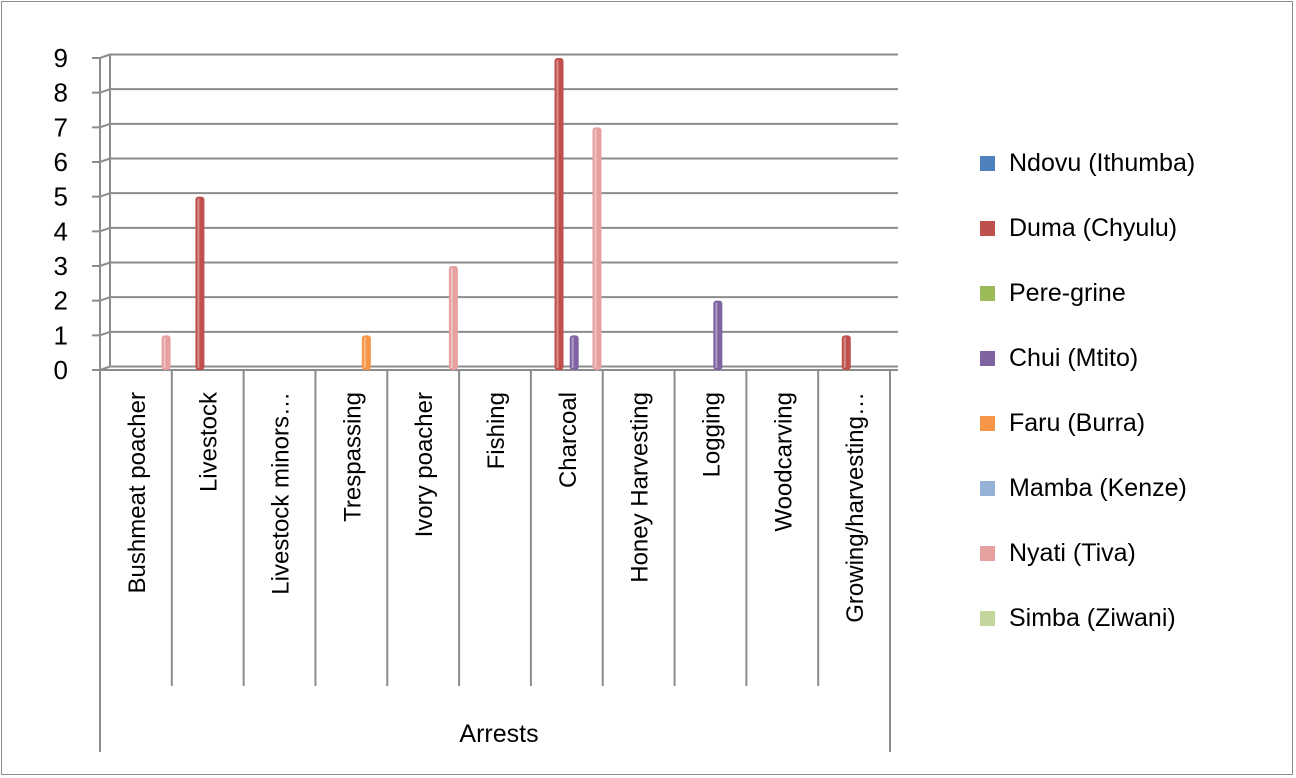  What do you see at coordinates (61, 197) in the screenshot?
I see `y-tick-label: 5` at bounding box center [61, 197].